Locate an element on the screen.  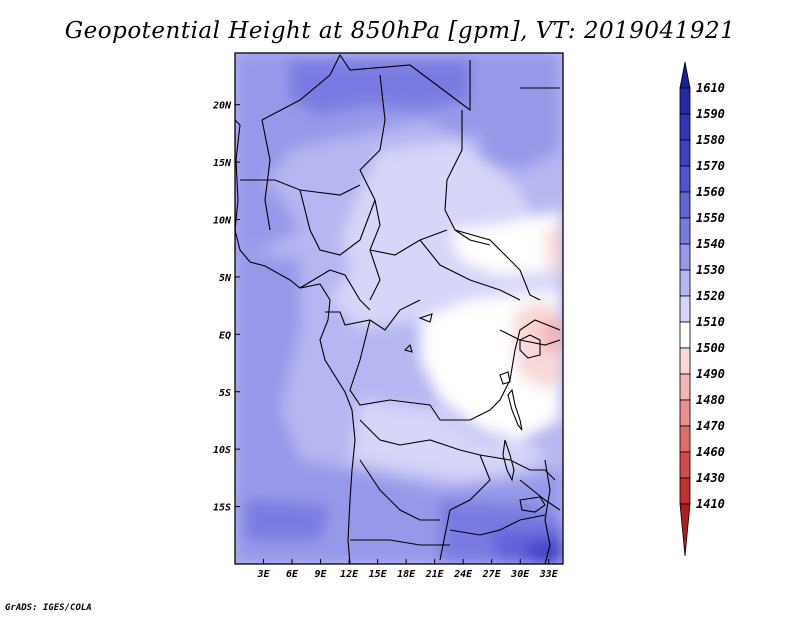
colorbar-label: 1560 is located at coordinates (710, 192).